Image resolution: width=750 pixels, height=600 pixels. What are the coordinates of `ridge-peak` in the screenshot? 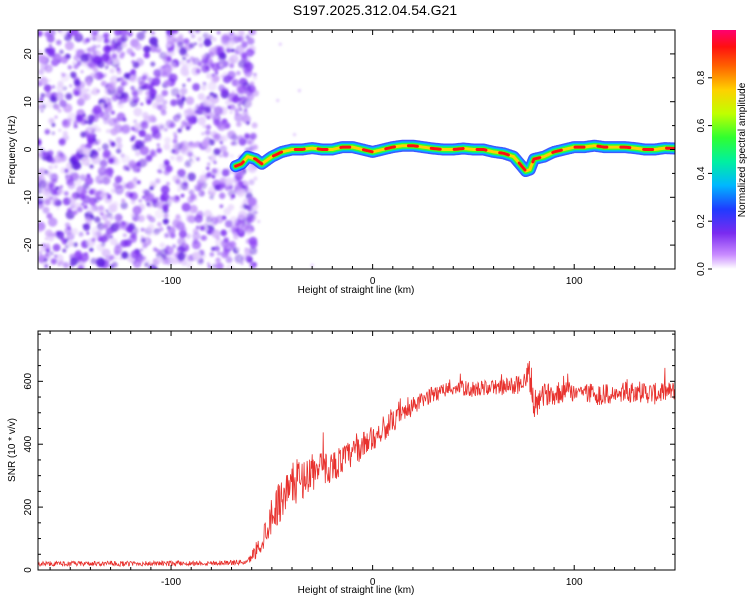 It's located at (454, 158).